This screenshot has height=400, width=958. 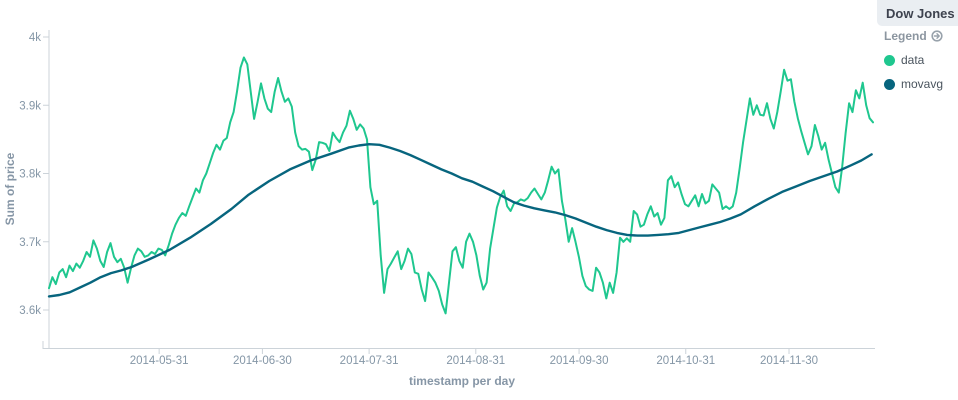 I want to click on panel-header: Dow Jones, so click(x=917, y=13).